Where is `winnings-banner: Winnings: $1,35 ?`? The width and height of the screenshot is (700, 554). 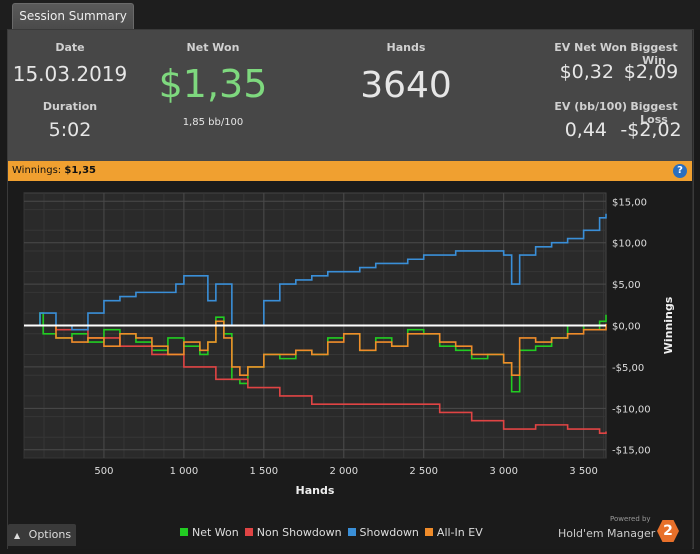
winnings-banner: Winnings: $1,35 ? is located at coordinates (350, 171).